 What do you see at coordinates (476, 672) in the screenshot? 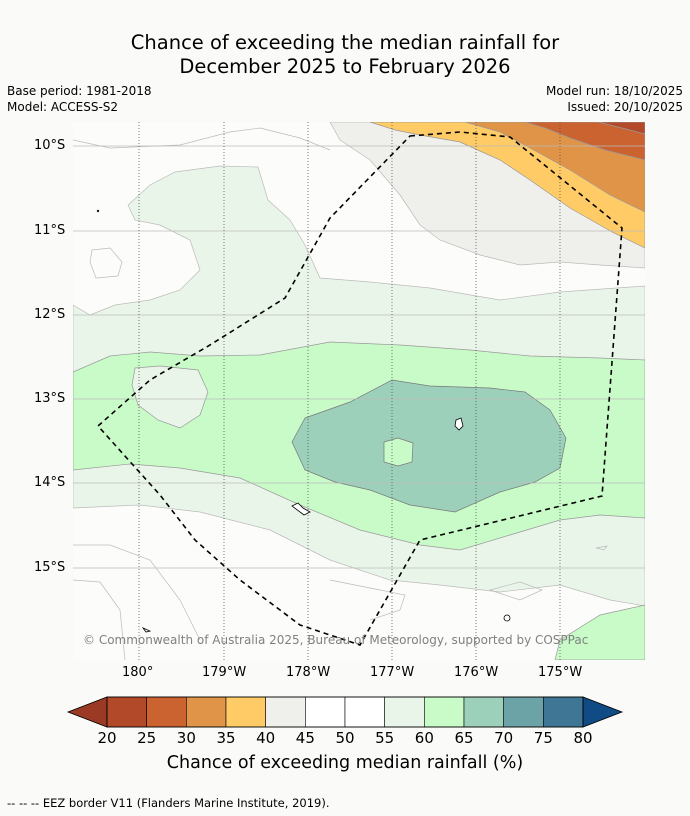
I see `lon-label-176w: 176°W` at bounding box center [476, 672].